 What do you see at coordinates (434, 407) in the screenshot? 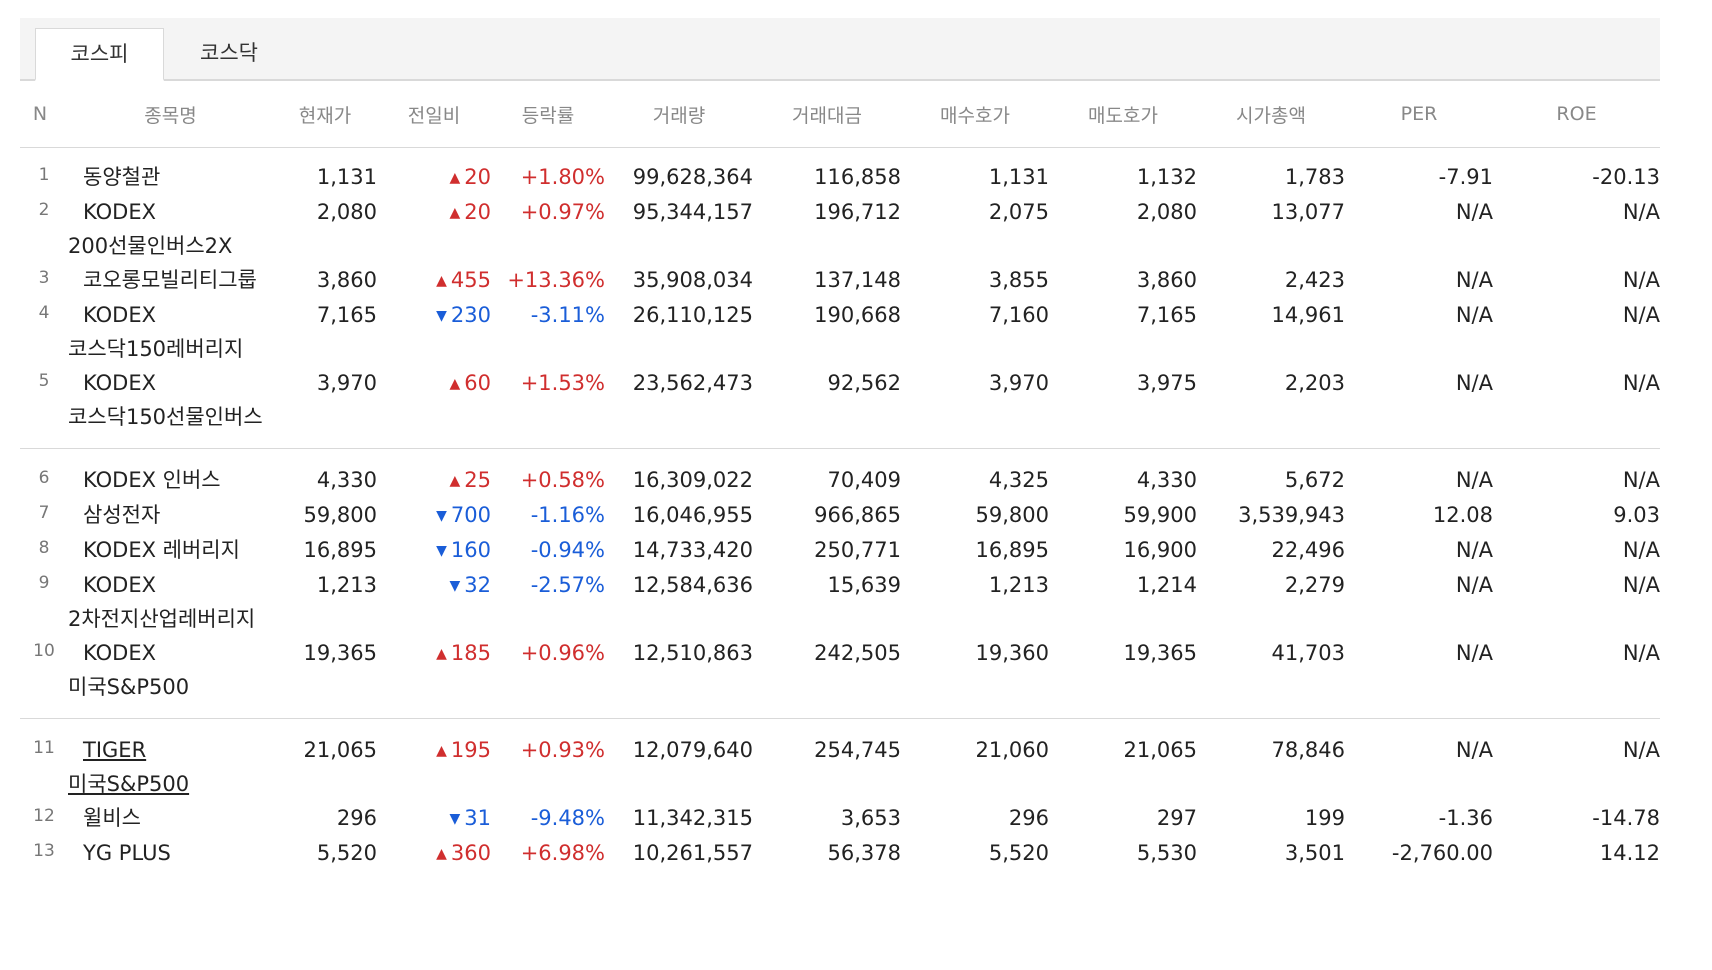
I see `change-cell: ▲ 60` at bounding box center [434, 407].